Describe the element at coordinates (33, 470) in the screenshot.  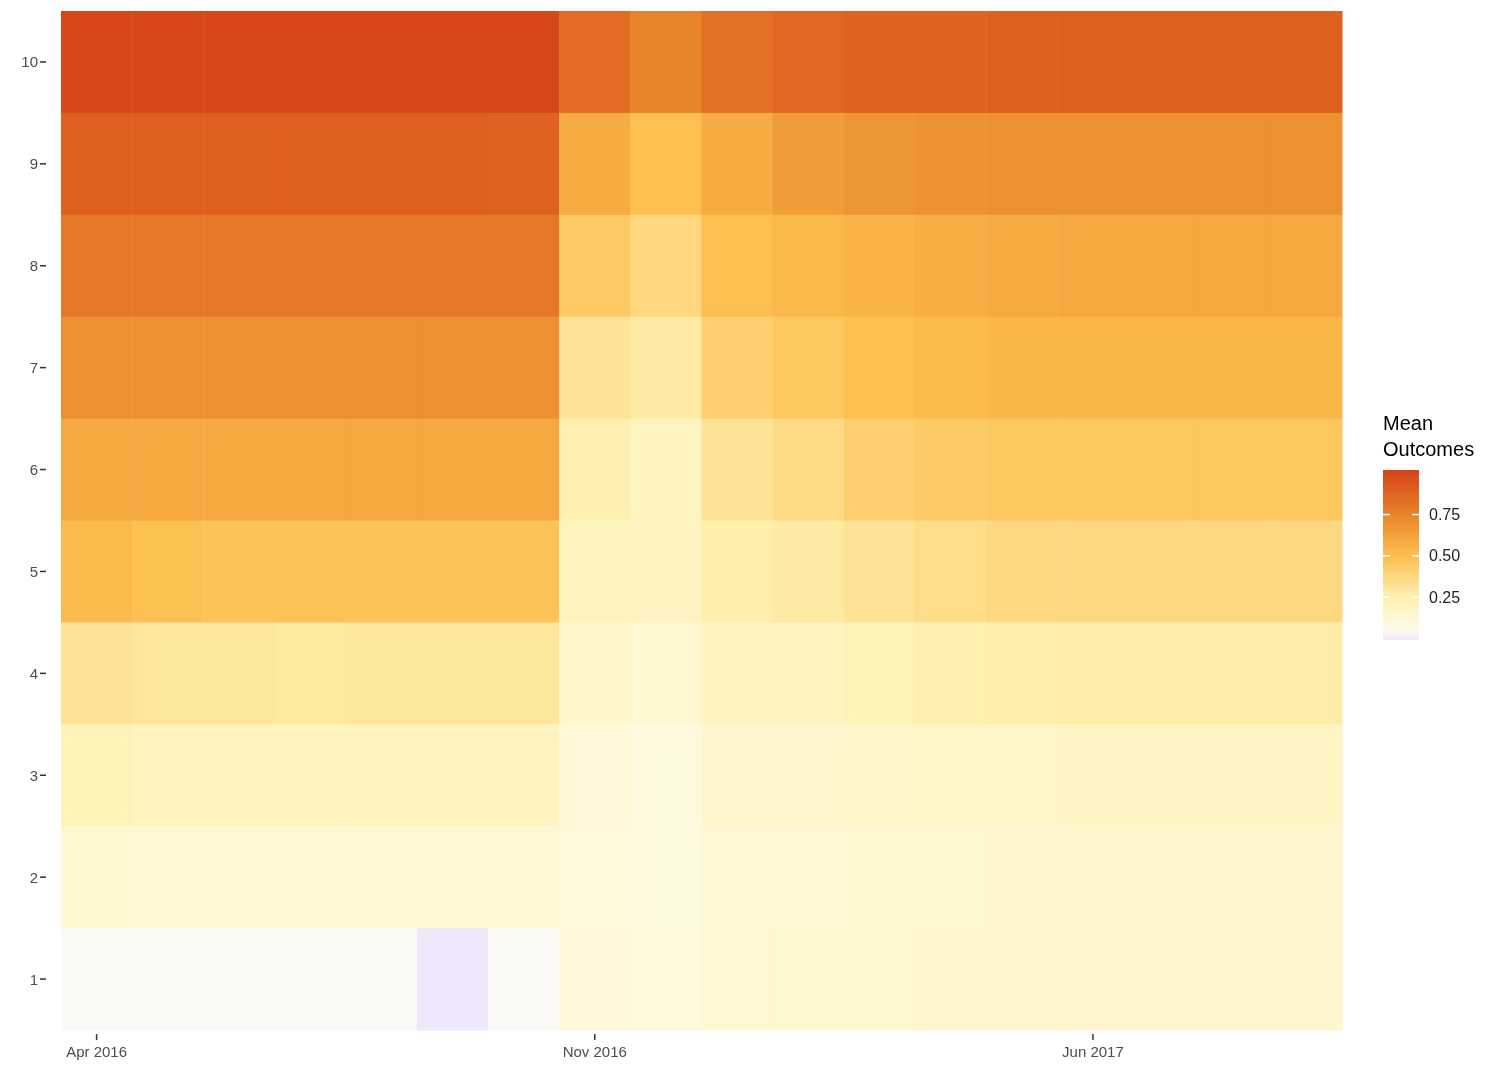
I see `y-tick-label: 6` at that location.